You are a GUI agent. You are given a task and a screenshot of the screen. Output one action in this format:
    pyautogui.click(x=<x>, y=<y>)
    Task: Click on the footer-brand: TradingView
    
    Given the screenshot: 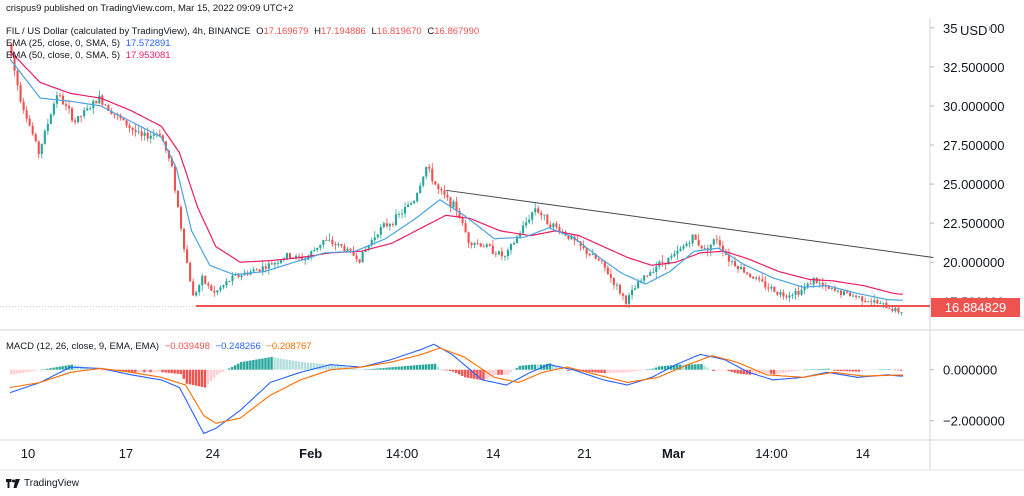 What is the action you would take?
    pyautogui.click(x=42, y=483)
    